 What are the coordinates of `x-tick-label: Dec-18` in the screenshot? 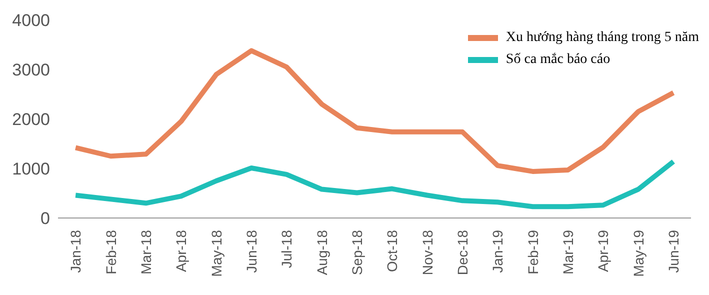 It's located at (462, 253).